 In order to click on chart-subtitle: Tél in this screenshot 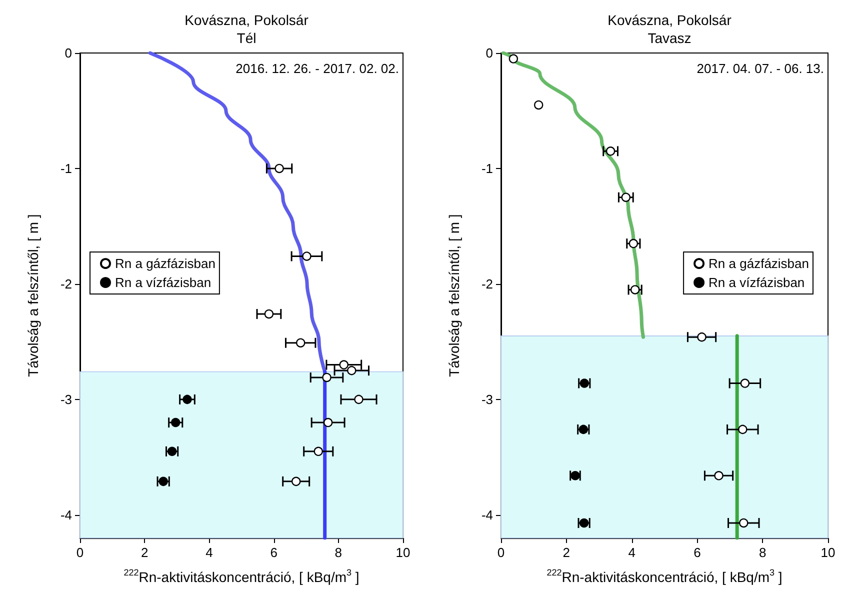, I will do `click(246, 38)`.